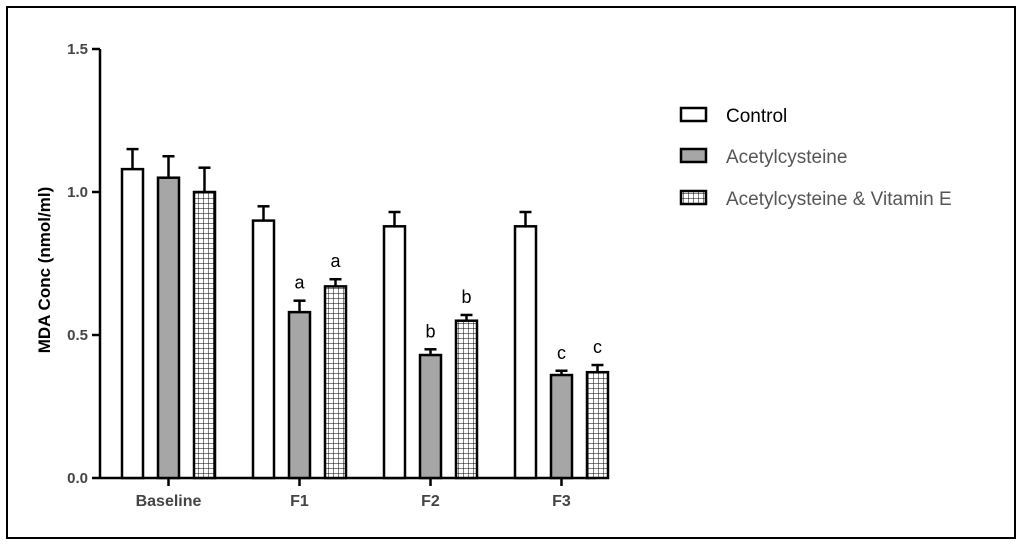 This screenshot has width=1024, height=547. I want to click on x-tick-label: F1, so click(299, 501).